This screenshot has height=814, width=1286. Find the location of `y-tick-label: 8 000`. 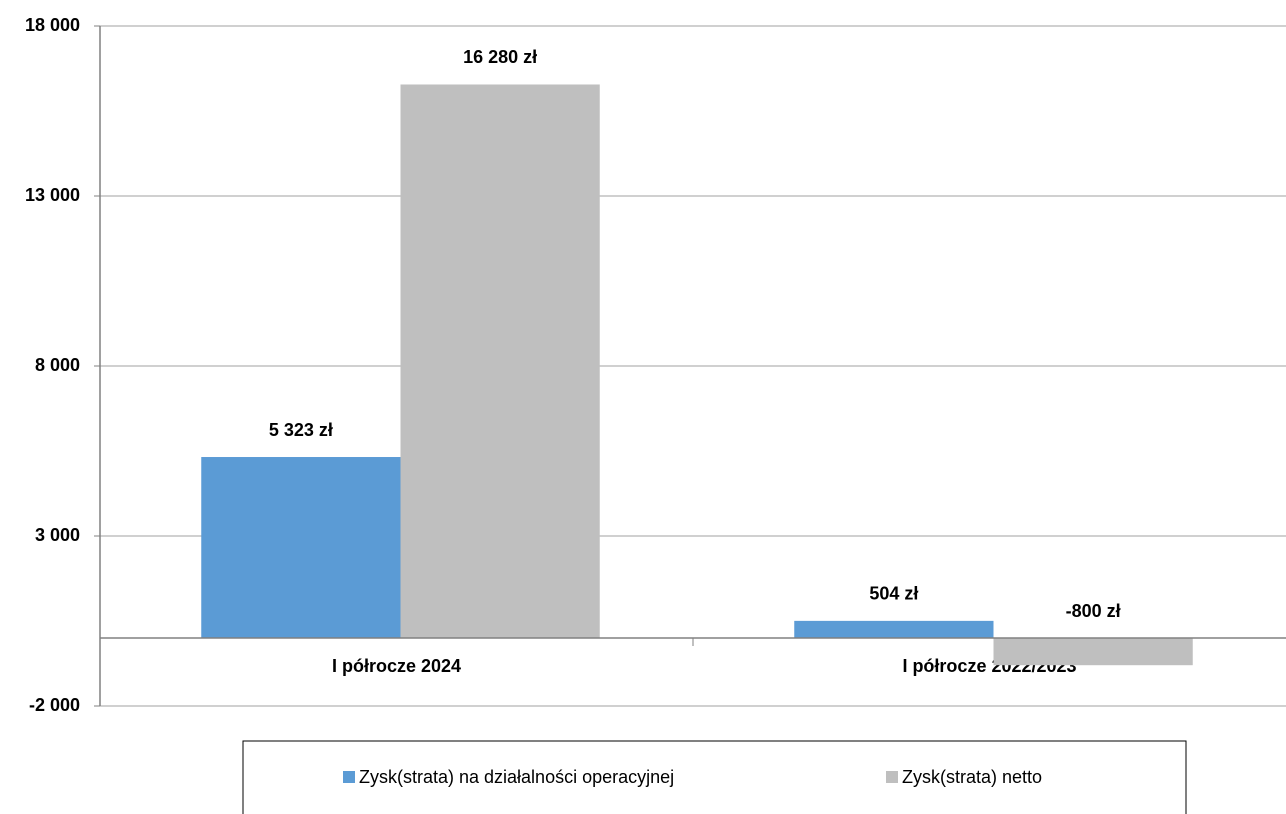

y-tick-label: 8 000 is located at coordinates (57, 365).